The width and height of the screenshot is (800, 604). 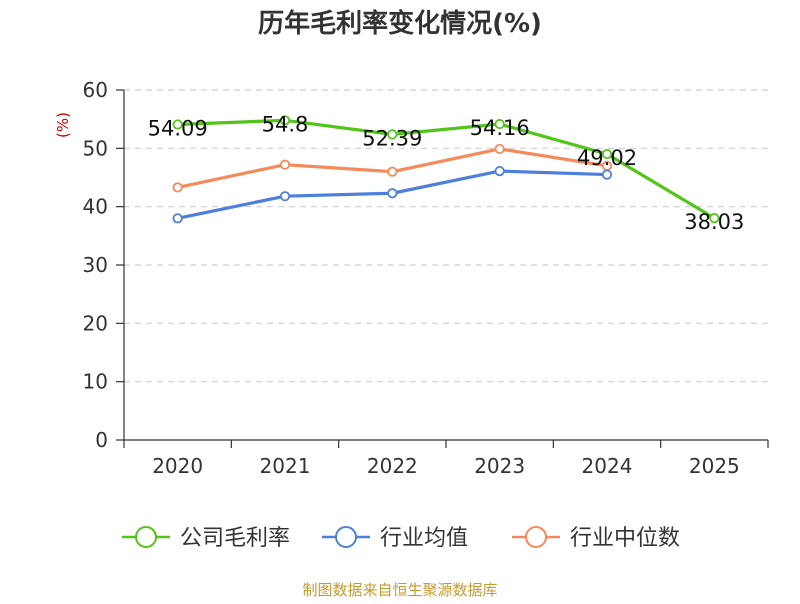 I want to click on legend-item: 行业中位数, so click(x=596, y=538).